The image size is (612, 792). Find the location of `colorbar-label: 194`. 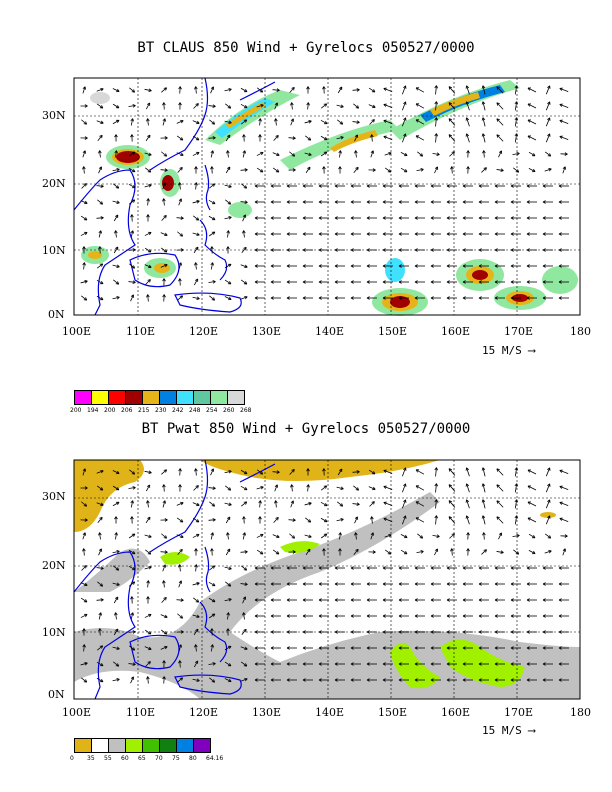

colorbar-label: 194 is located at coordinates (93, 410).